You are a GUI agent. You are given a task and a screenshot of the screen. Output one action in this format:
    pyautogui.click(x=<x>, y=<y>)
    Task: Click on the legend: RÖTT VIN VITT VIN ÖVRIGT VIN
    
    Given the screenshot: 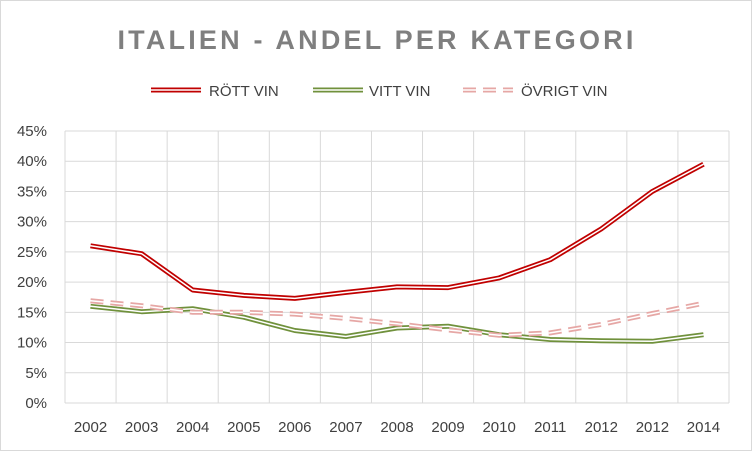 What is the action you would take?
    pyautogui.click(x=379, y=91)
    